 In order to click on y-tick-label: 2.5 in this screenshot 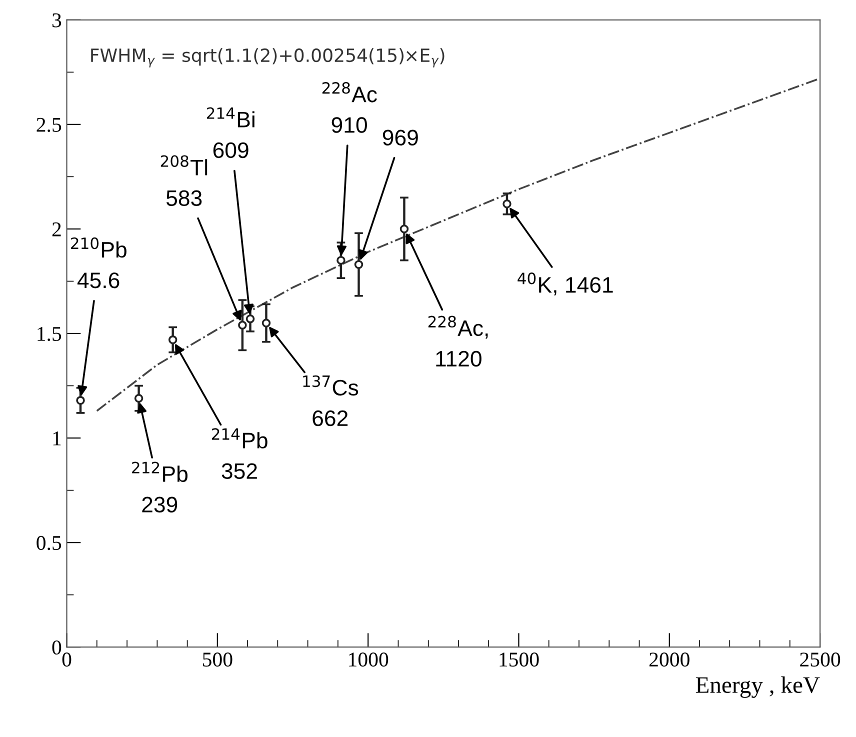, I will do `click(49, 125)`.